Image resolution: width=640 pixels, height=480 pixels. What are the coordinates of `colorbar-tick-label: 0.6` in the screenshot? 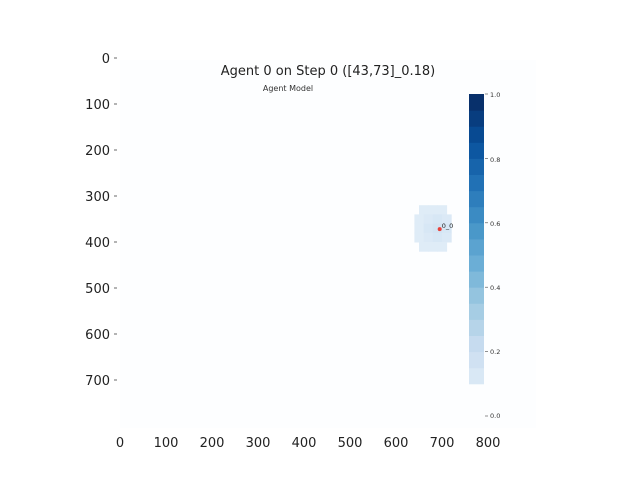 It's located at (495, 224).